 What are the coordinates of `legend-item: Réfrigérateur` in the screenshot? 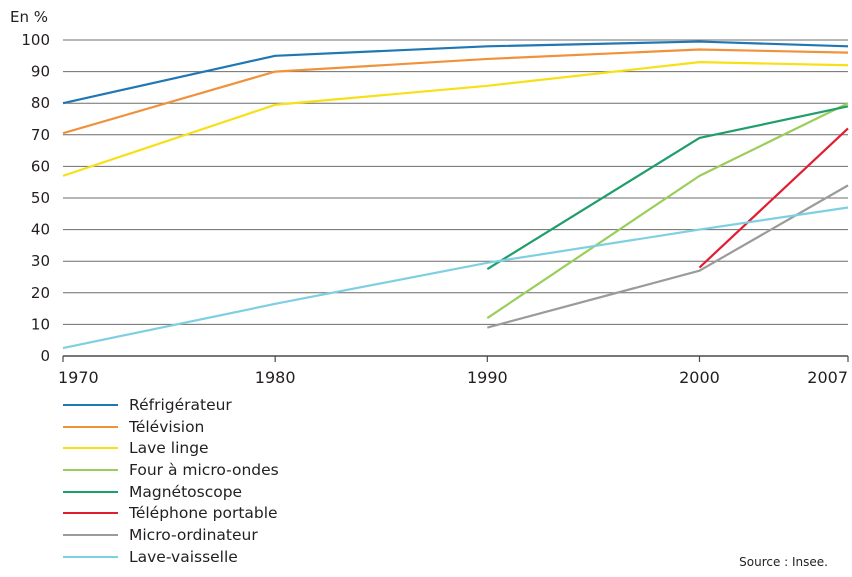 It's located at (171, 405).